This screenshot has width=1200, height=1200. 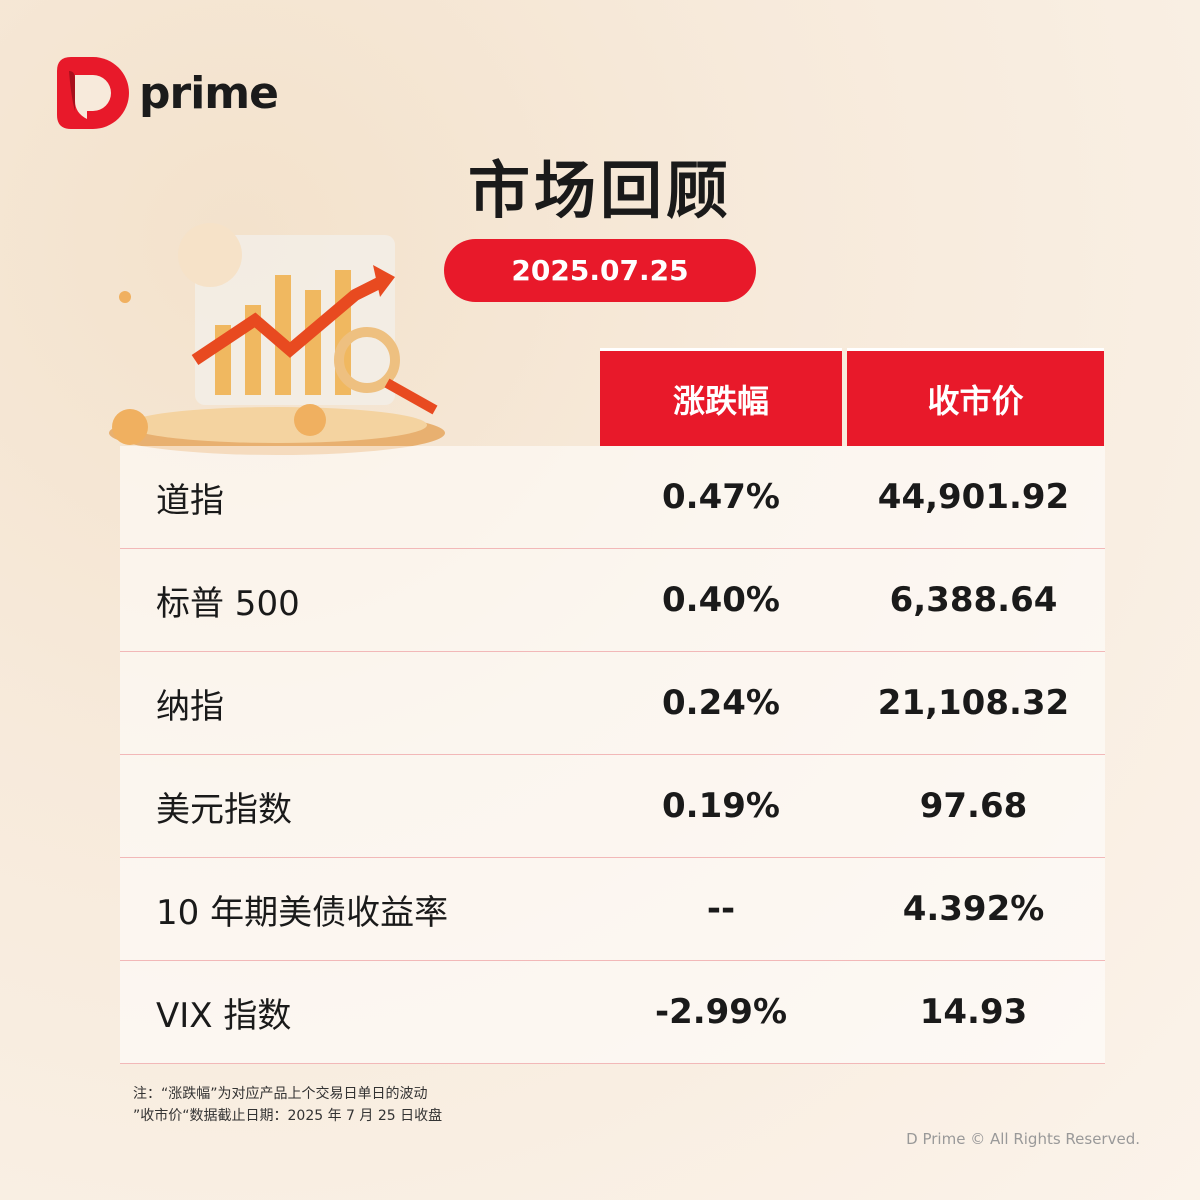 What do you see at coordinates (612, 497) in the screenshot?
I see `table-row: 道指 0.47% 44,901.92` at bounding box center [612, 497].